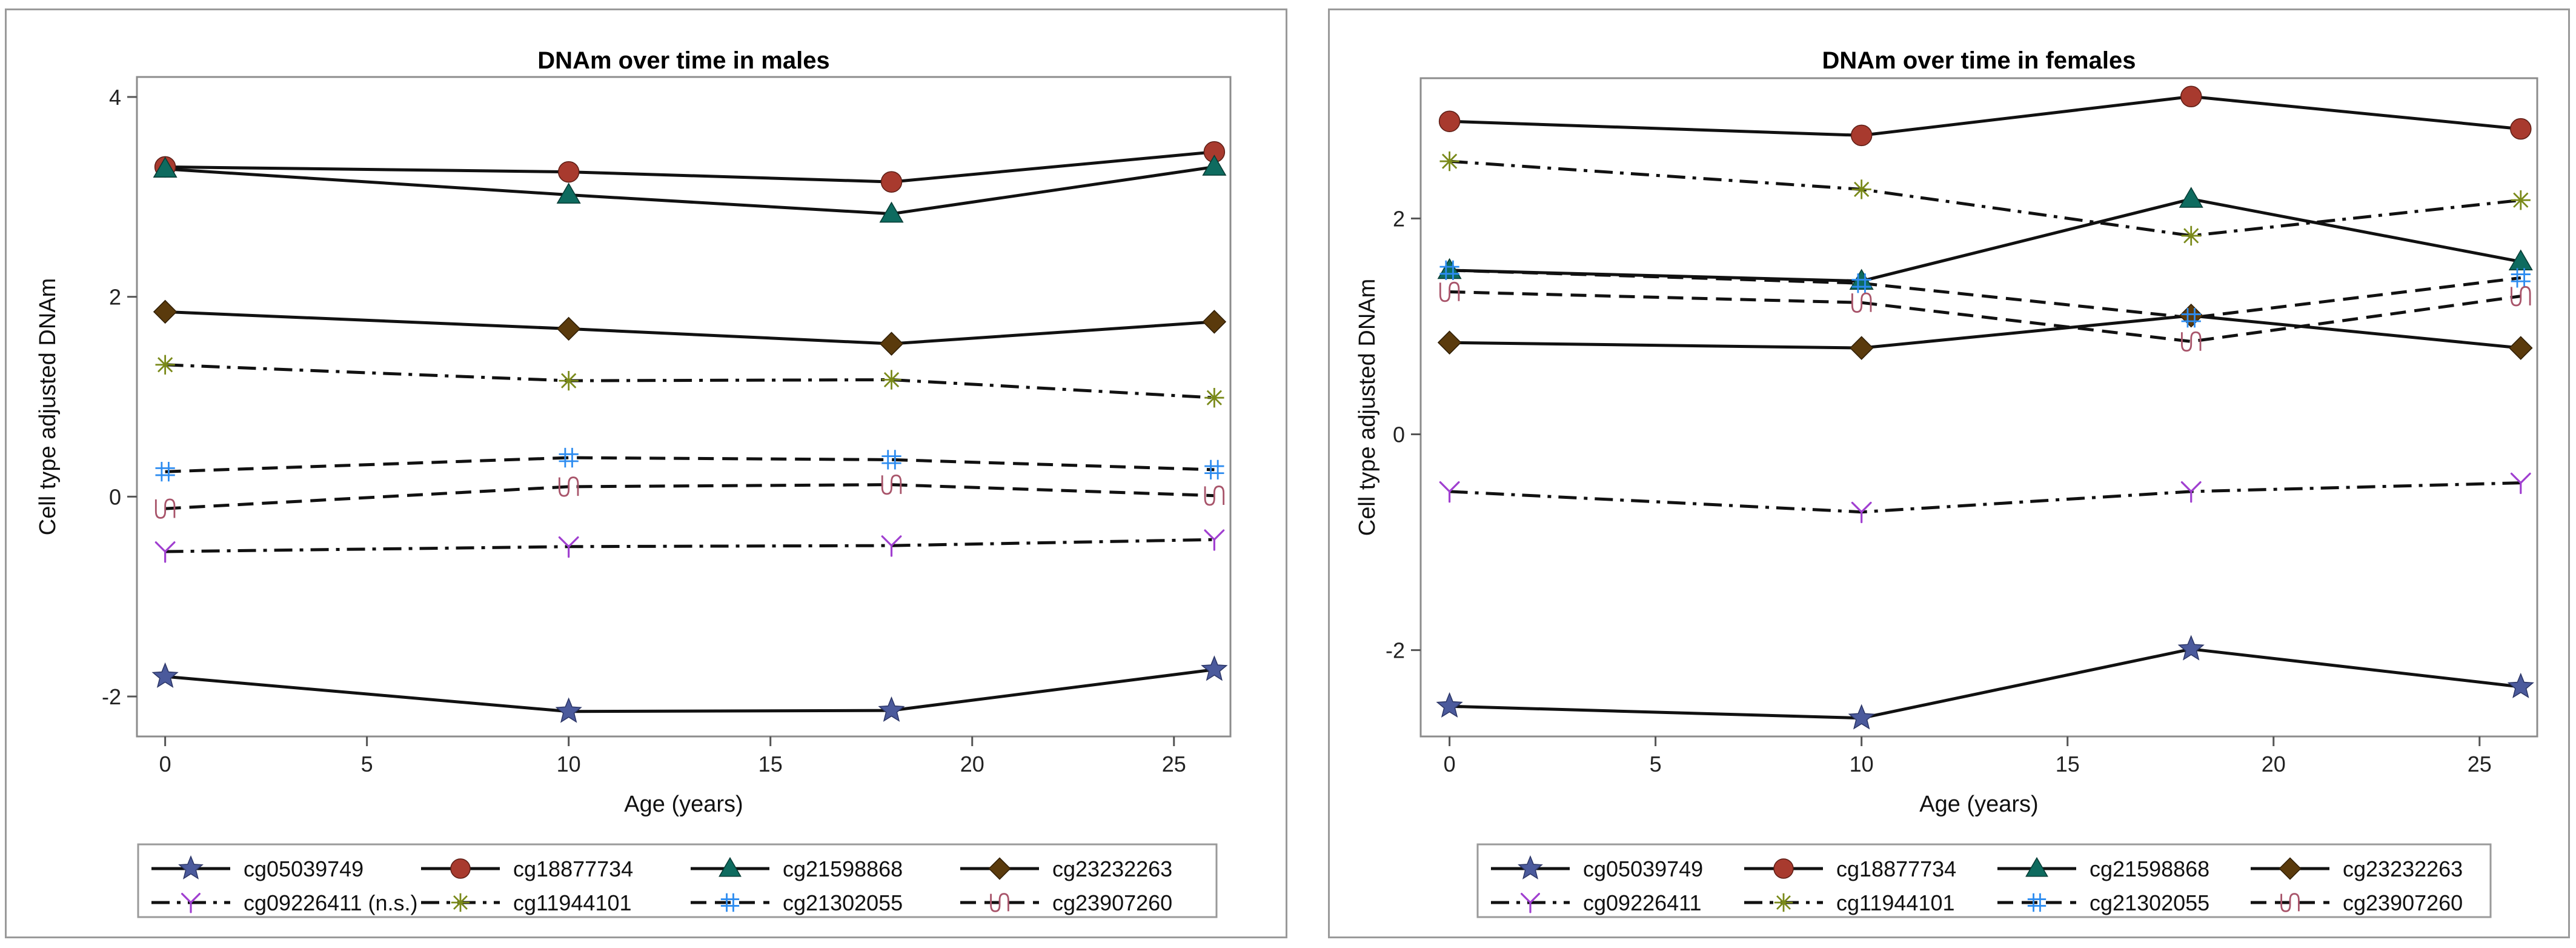 The height and width of the screenshot is (948, 2576). I want to click on legend-label: cg09226411 (n.s.), so click(331, 902).